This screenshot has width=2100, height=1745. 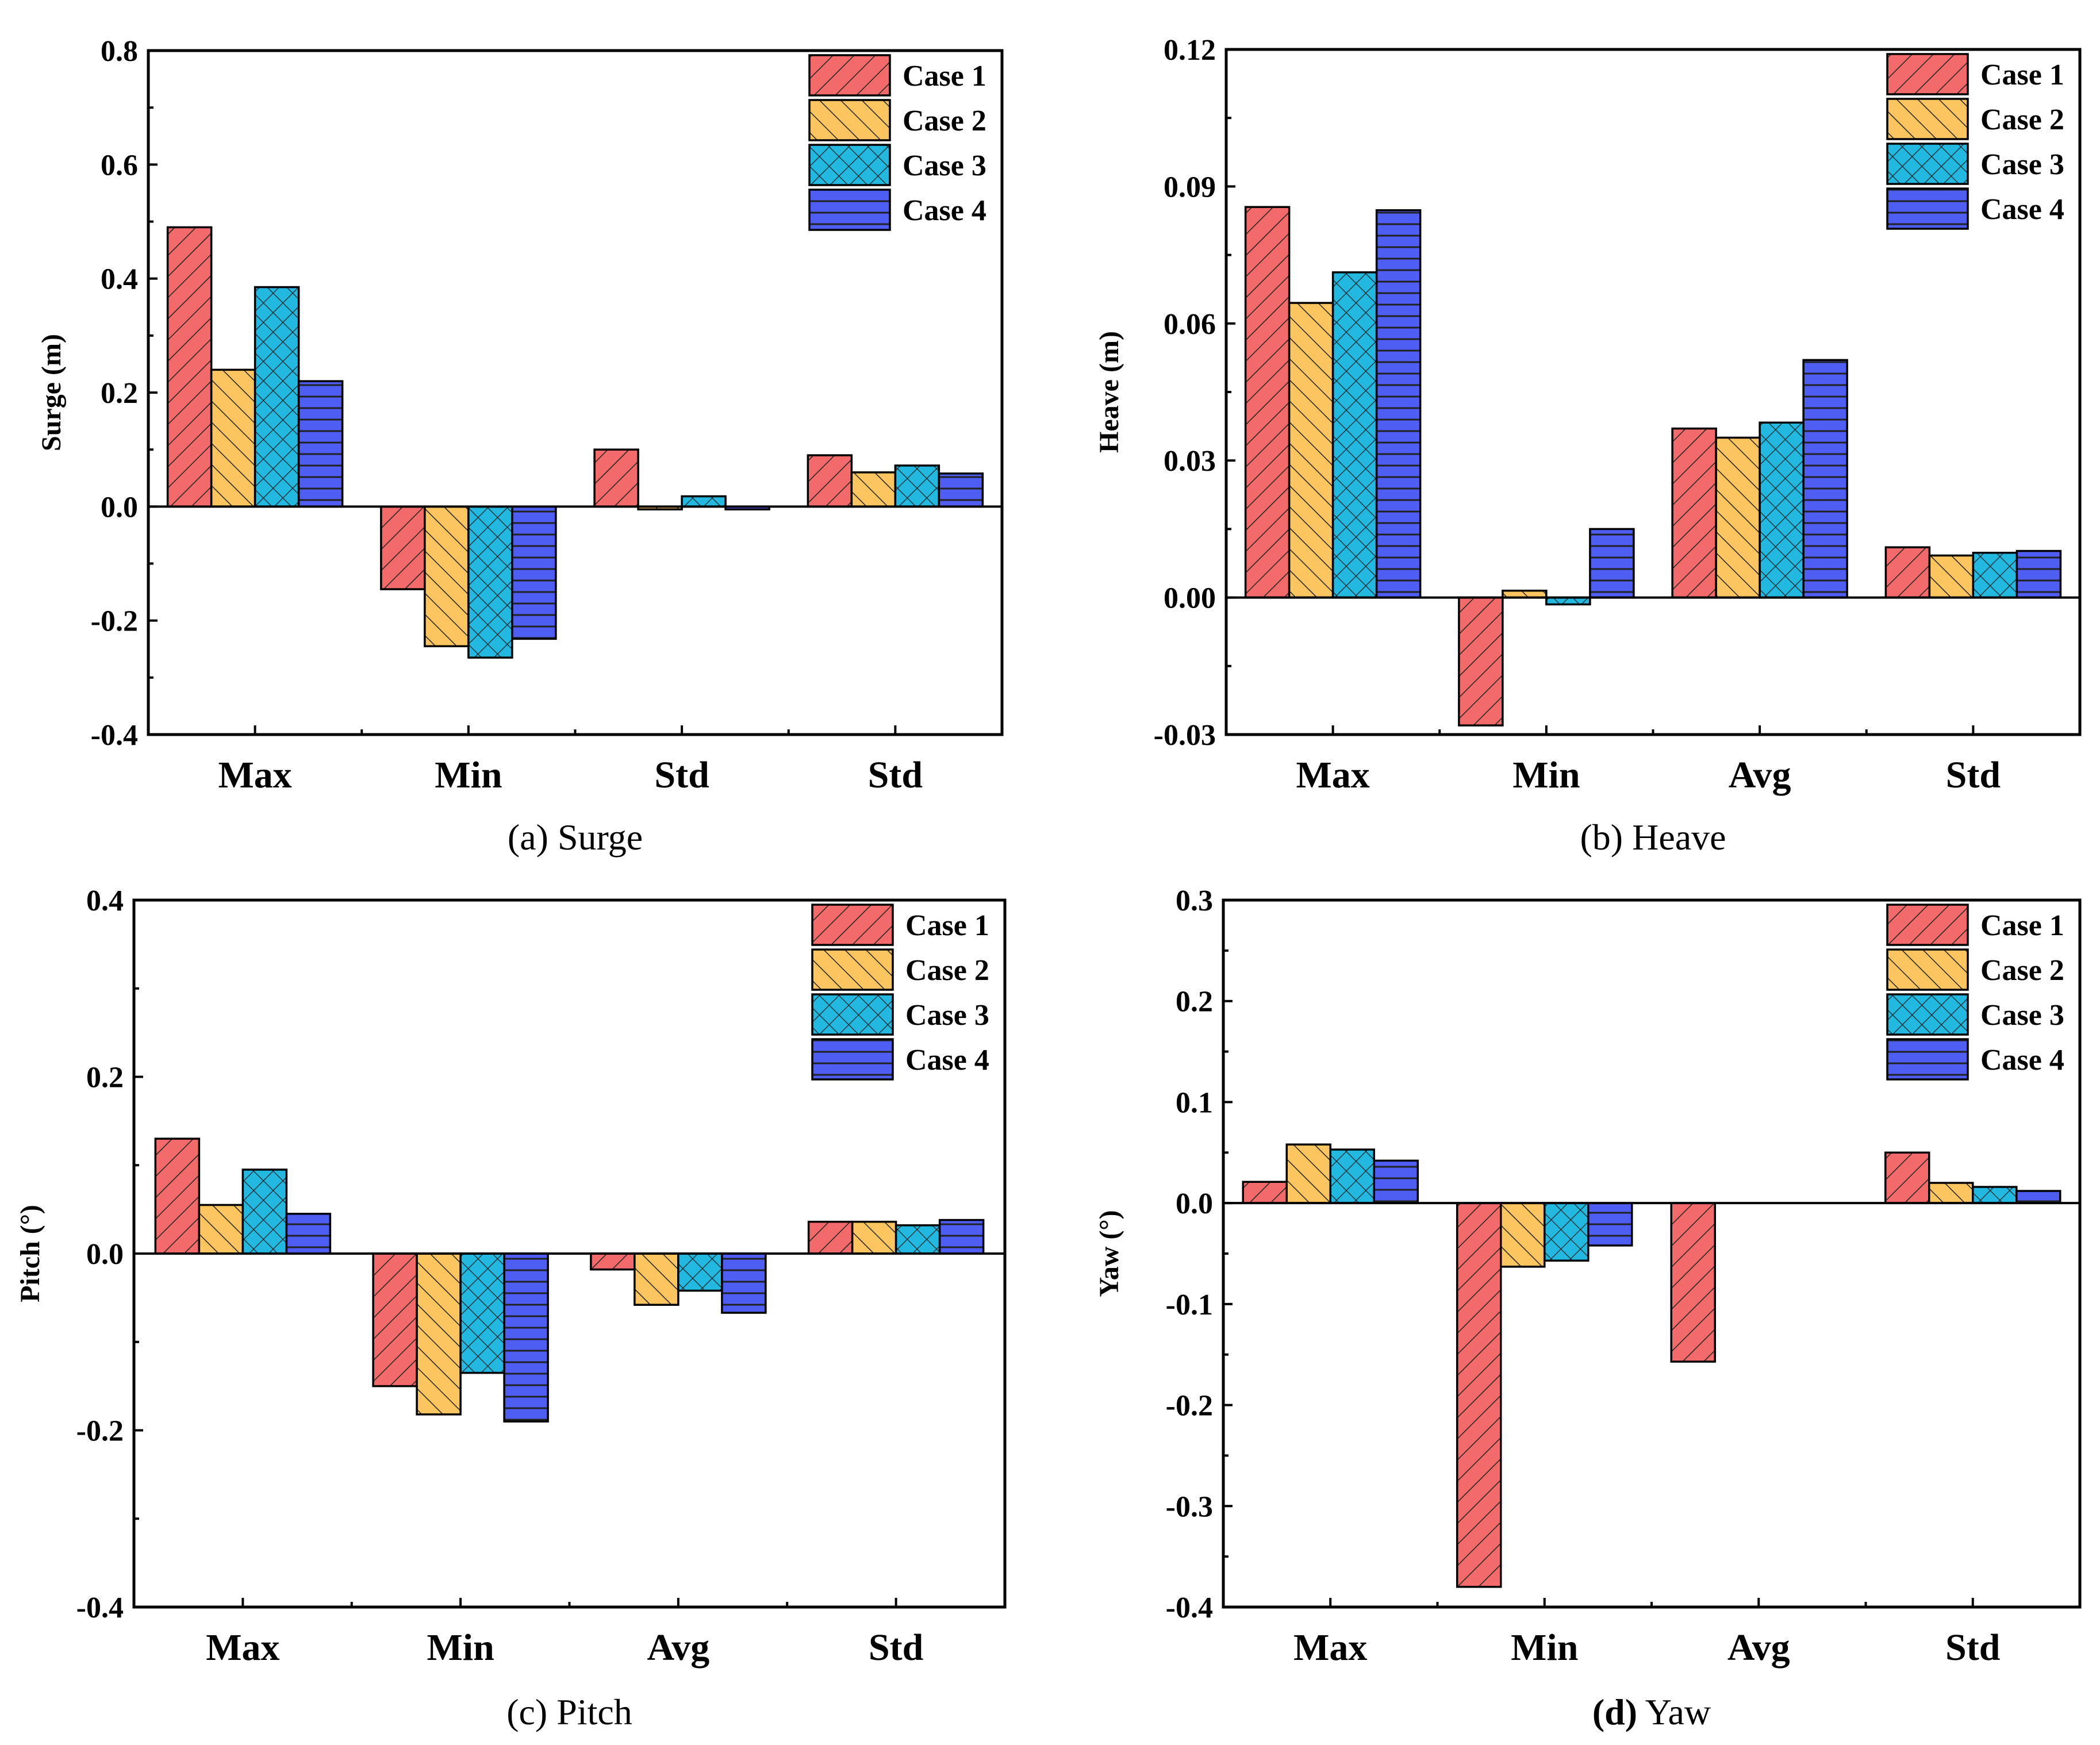 I want to click on y-axis-label: Pitch (°), so click(x=30, y=1253).